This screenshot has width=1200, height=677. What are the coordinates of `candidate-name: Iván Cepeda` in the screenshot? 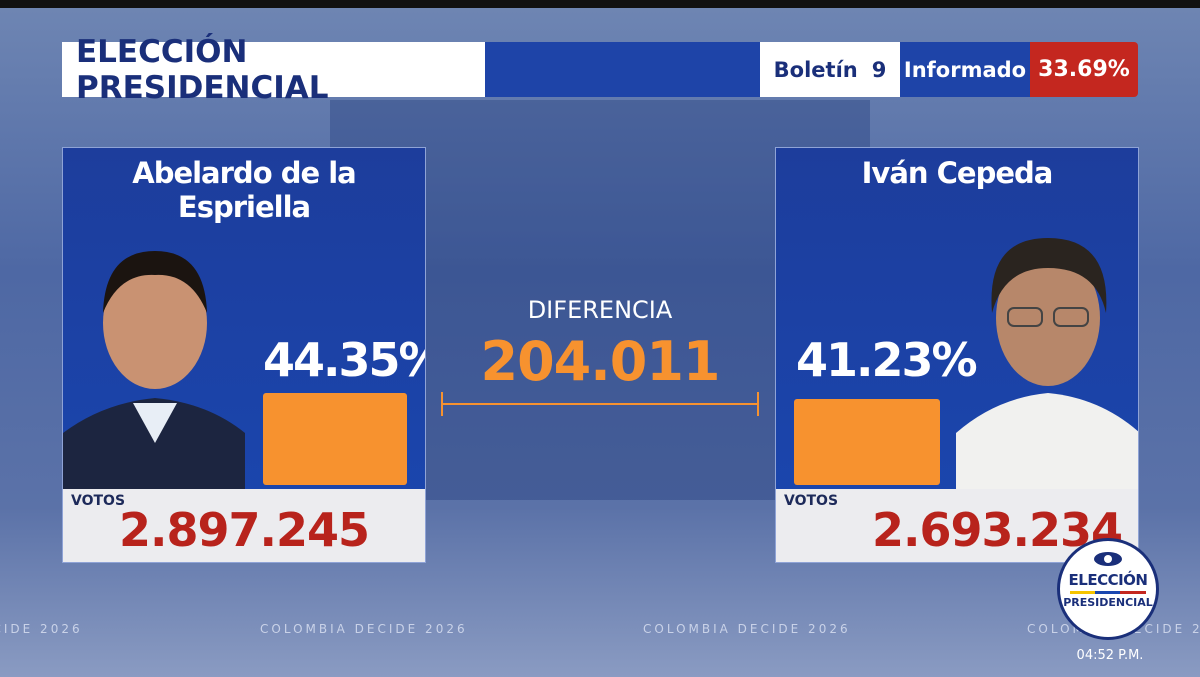 It's located at (957, 173).